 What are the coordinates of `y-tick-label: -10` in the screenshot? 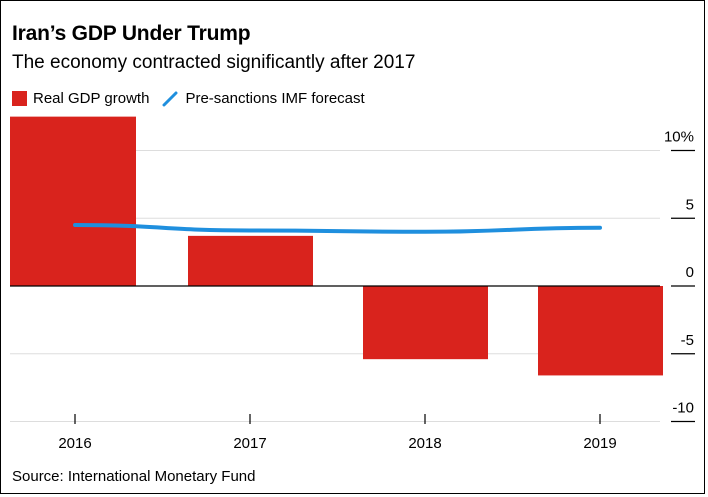 It's located at (683, 408).